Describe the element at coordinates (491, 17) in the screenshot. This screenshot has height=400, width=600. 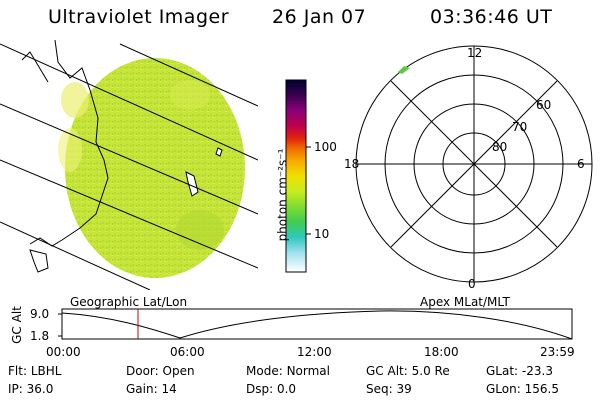
I see `time-label: 03:36:46 UT` at that location.